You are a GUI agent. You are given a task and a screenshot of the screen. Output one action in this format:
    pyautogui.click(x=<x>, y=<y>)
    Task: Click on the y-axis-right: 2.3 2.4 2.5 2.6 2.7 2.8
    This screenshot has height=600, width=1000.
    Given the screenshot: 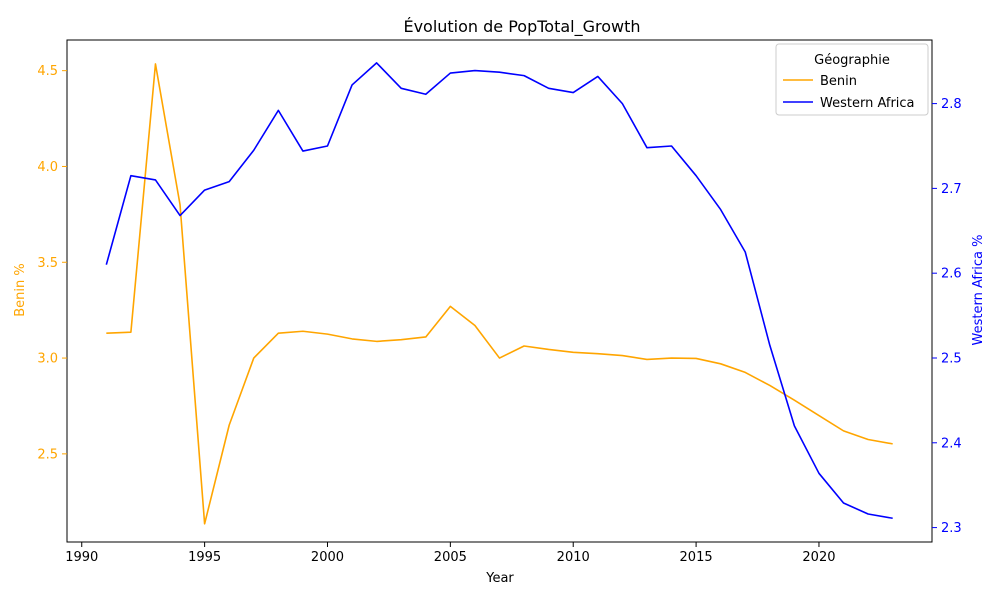 What is the action you would take?
    pyautogui.click(x=947, y=316)
    